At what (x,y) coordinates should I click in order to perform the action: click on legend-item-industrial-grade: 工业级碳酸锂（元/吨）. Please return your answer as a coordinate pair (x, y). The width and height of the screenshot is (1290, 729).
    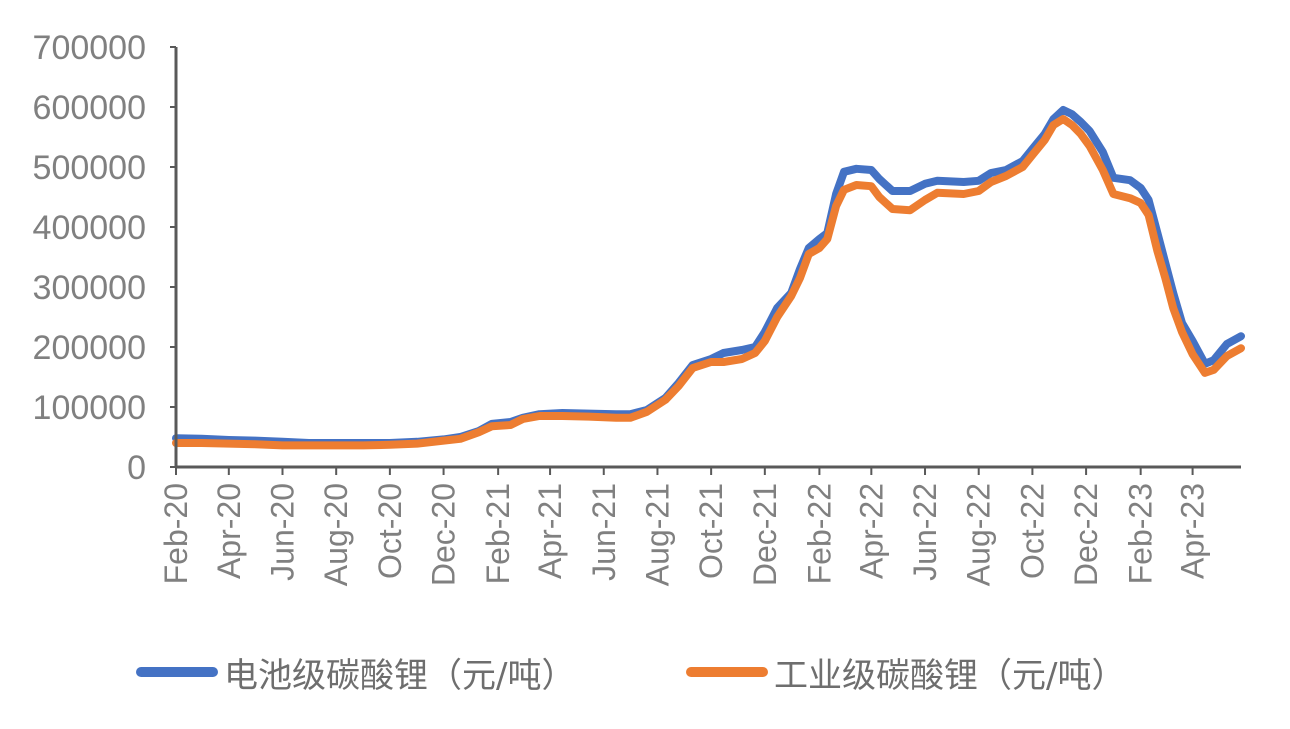
    Looking at the image, I should click on (905, 672).